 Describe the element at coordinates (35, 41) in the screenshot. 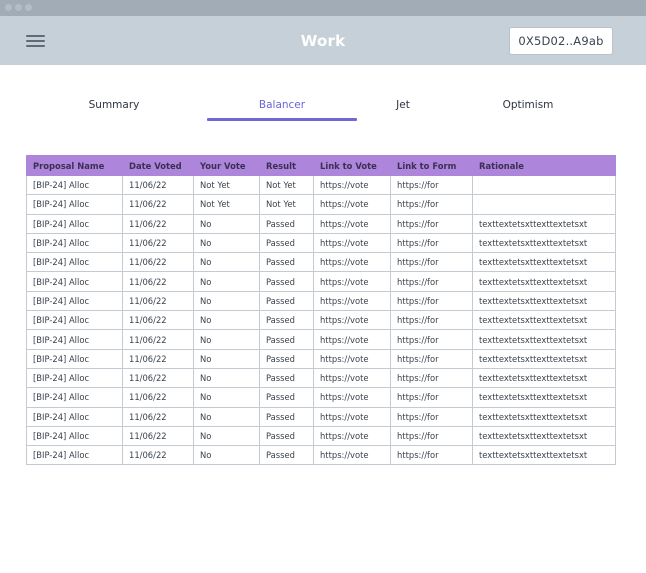

I see `hamburger-menu-icon` at that location.